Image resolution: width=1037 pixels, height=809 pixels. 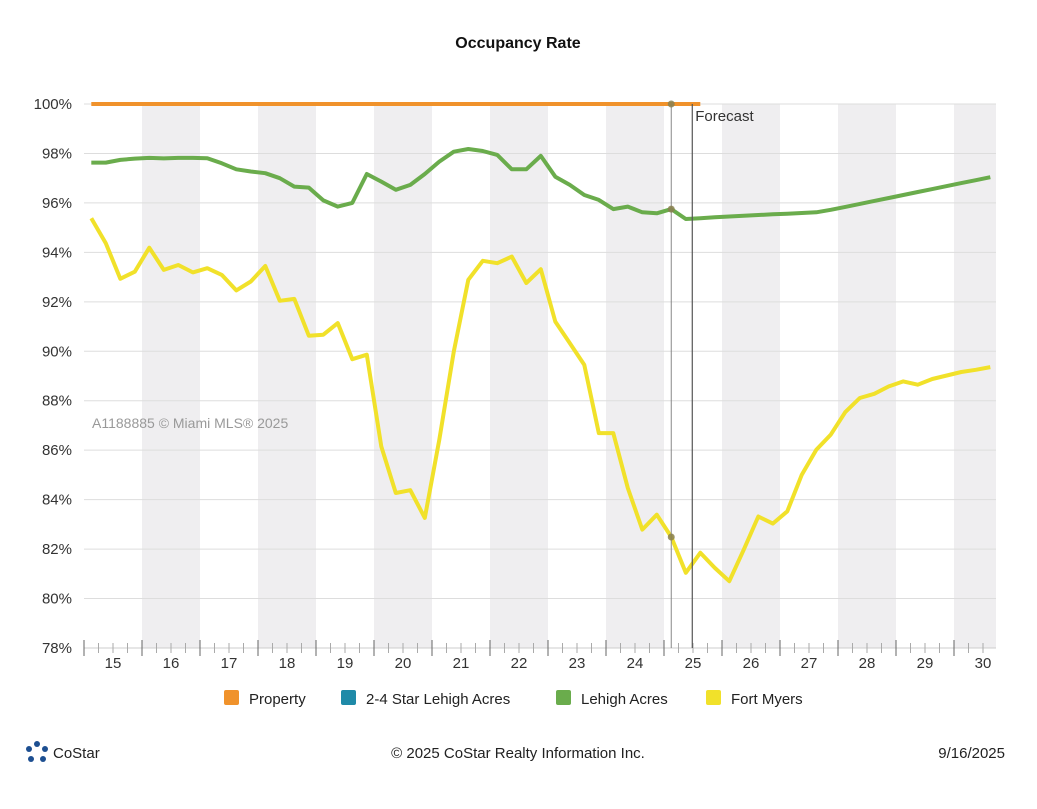 What do you see at coordinates (57, 252) in the screenshot?
I see `y-tick-label: 94%` at bounding box center [57, 252].